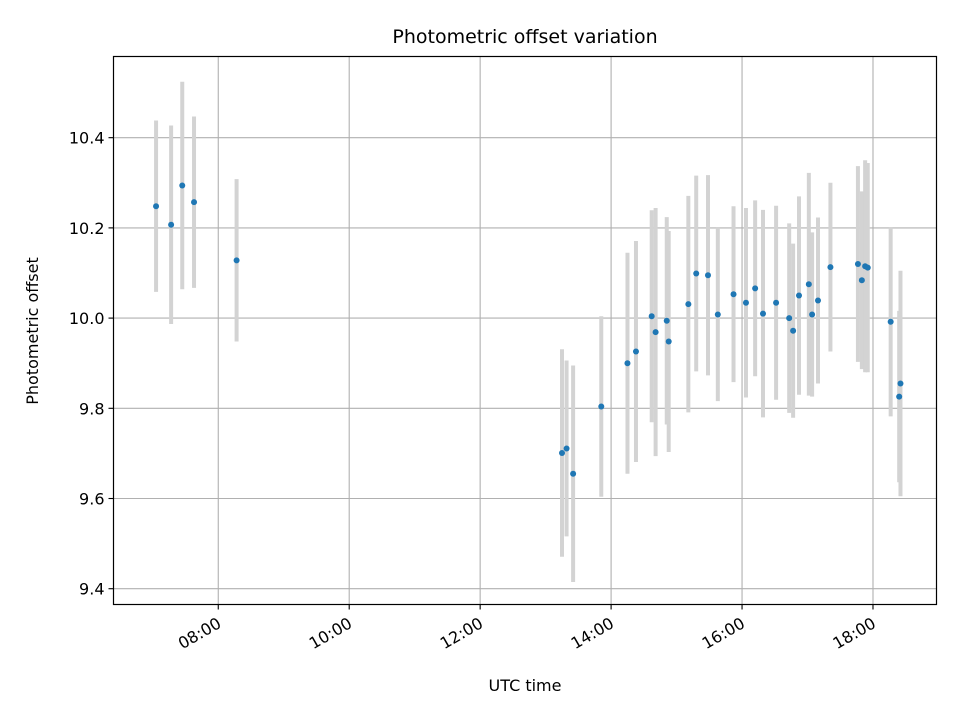 The height and width of the screenshot is (720, 960). What do you see at coordinates (91, 589) in the screenshot?
I see `y-tick-label: 9.4` at bounding box center [91, 589].